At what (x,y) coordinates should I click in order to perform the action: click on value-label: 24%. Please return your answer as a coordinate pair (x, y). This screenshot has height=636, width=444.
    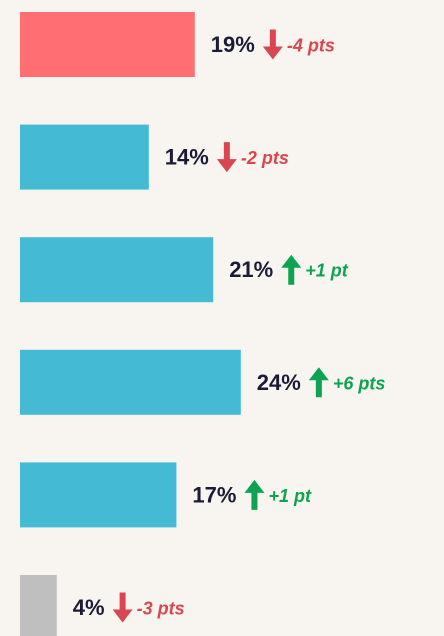
    Looking at the image, I should click on (279, 382).